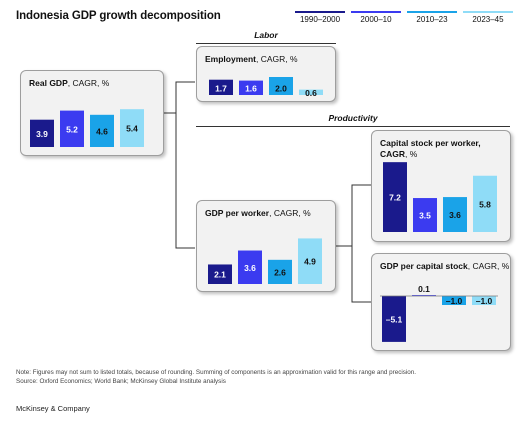 The width and height of the screenshot is (524, 427). What do you see at coordinates (53, 408) in the screenshot?
I see `brand-name: McKinsey & Company` at bounding box center [53, 408].